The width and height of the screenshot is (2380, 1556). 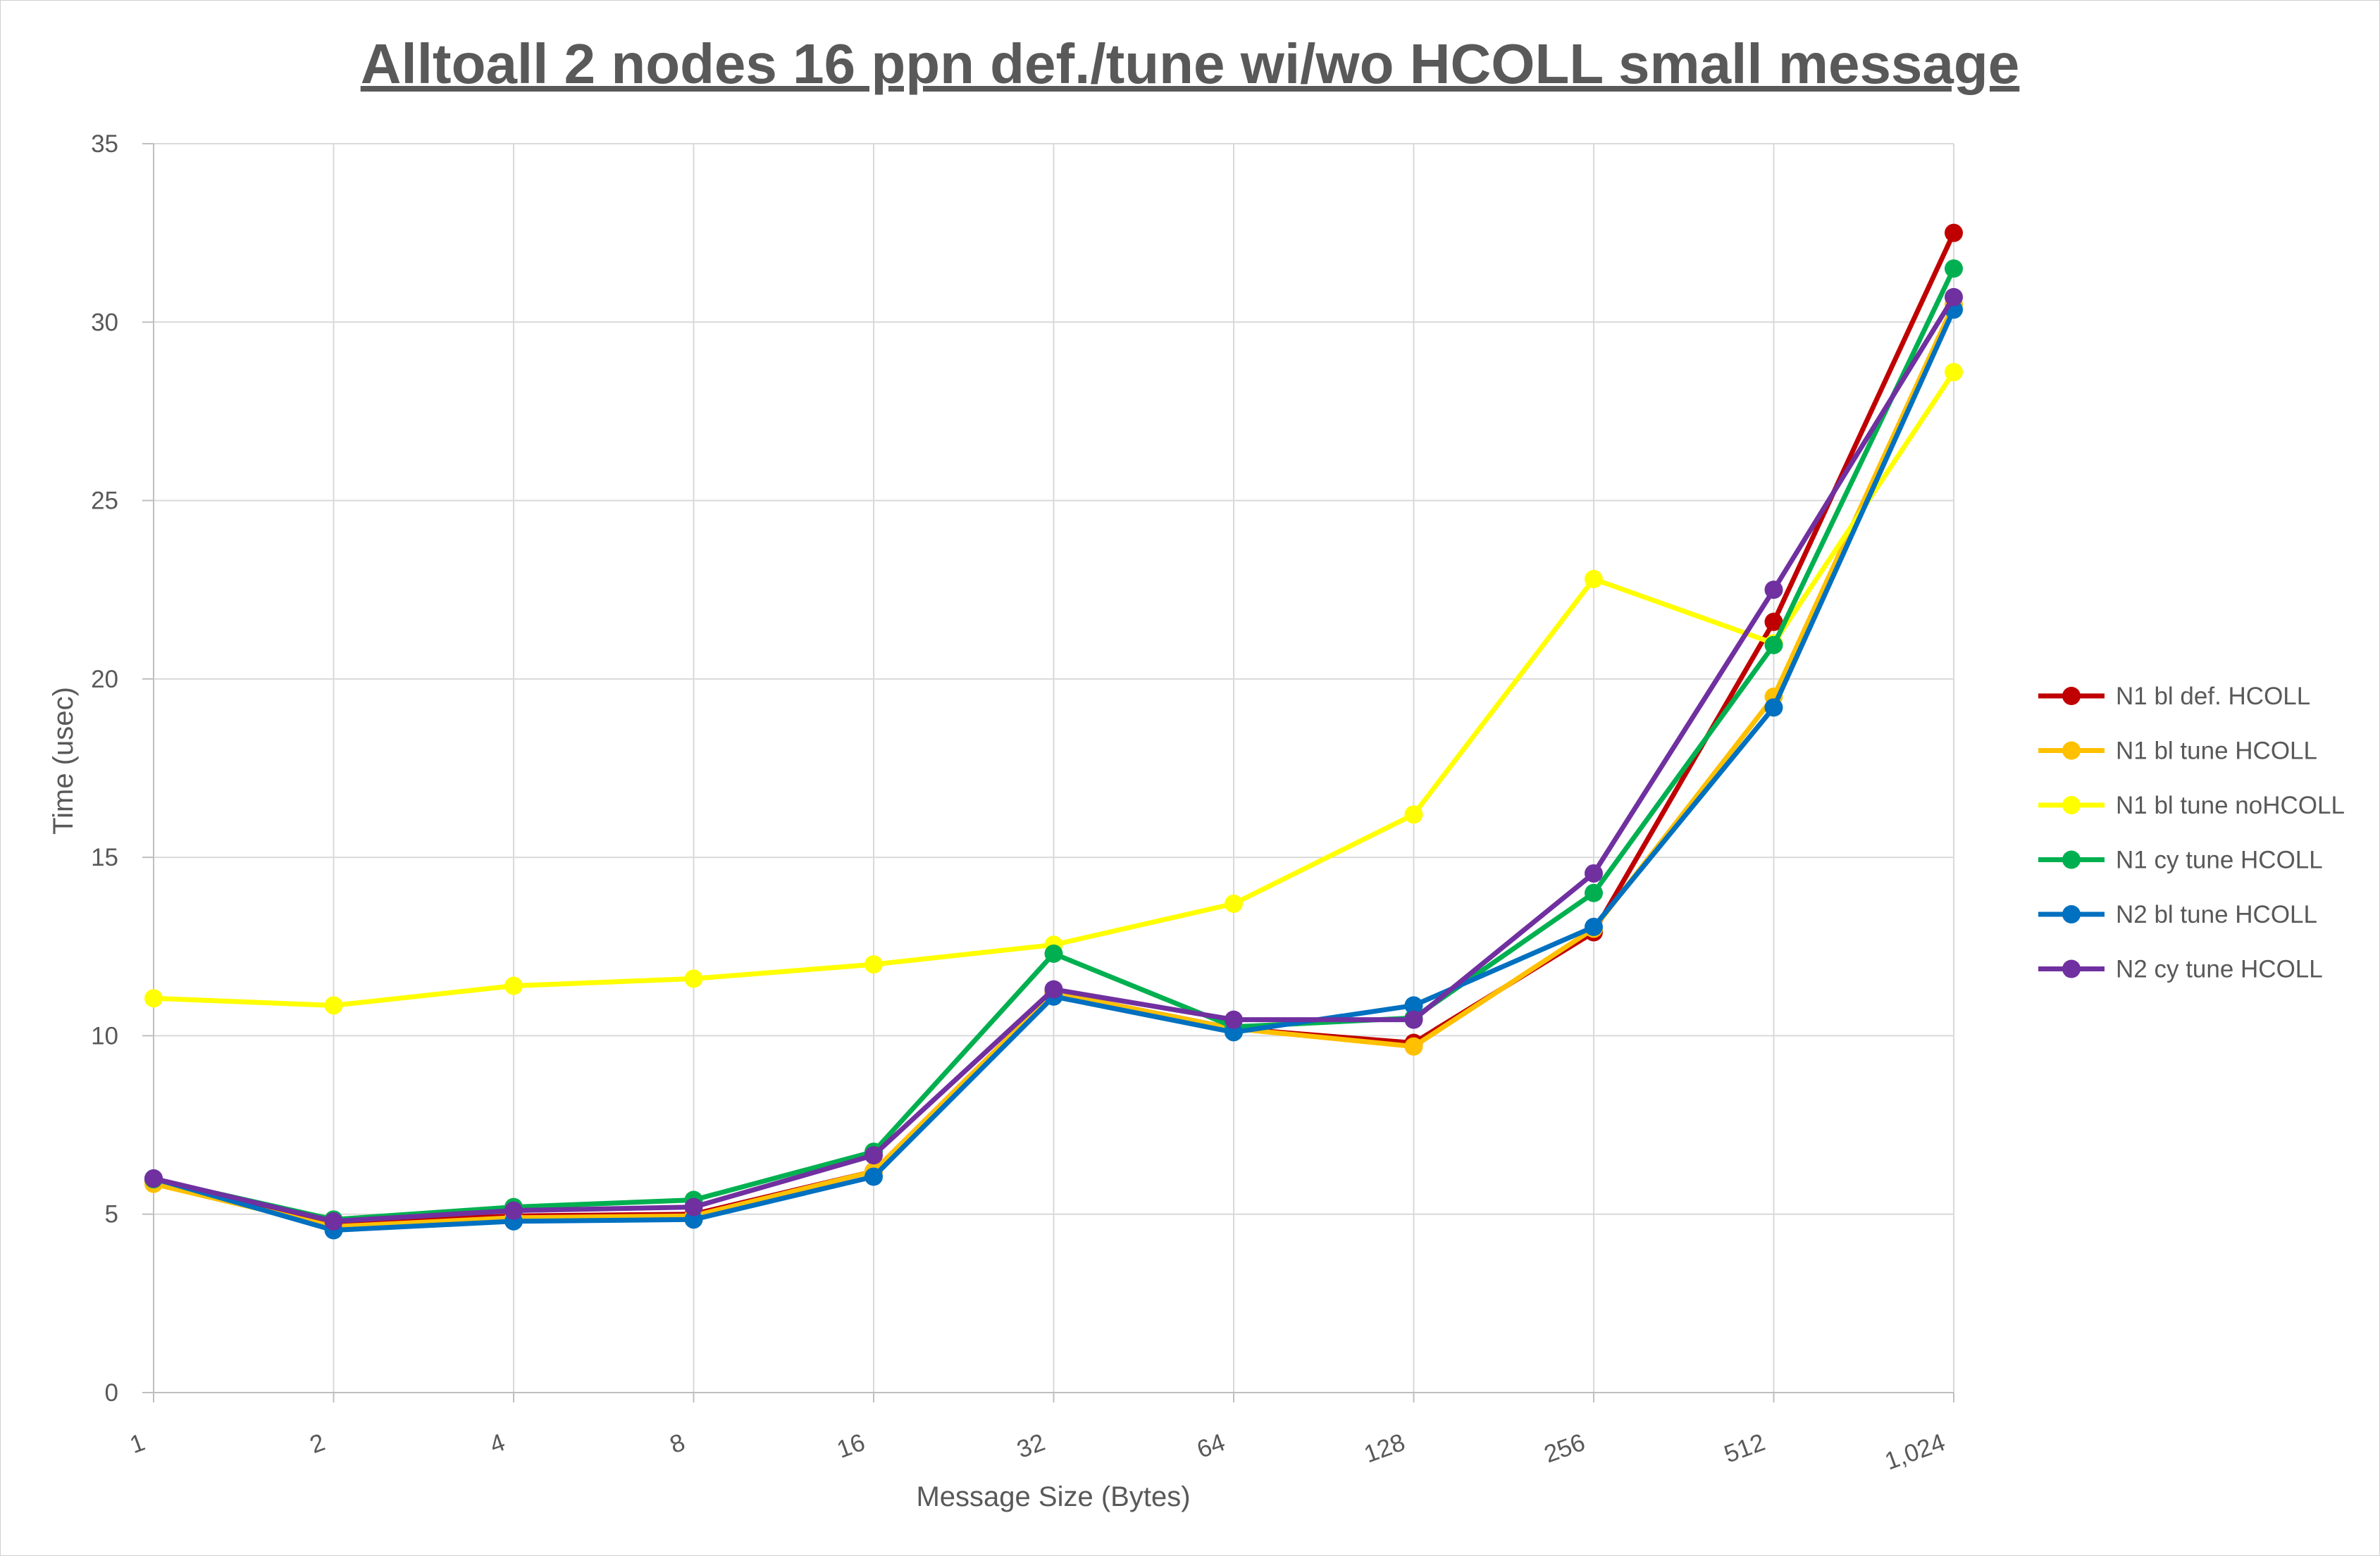 What do you see at coordinates (63, 761) in the screenshot?
I see `y-axis-title: Time (usec)` at bounding box center [63, 761].